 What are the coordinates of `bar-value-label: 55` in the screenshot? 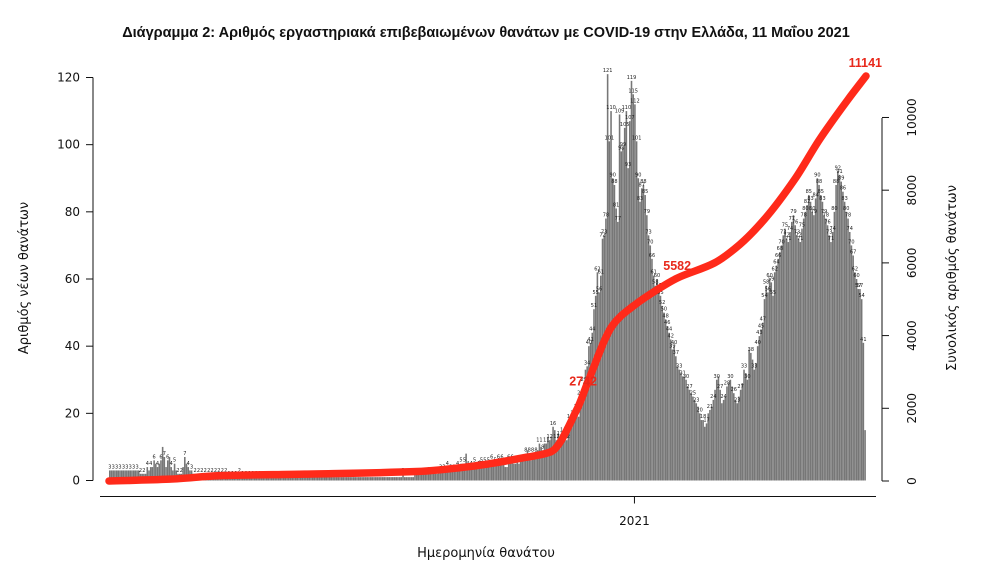 It's located at (773, 293).